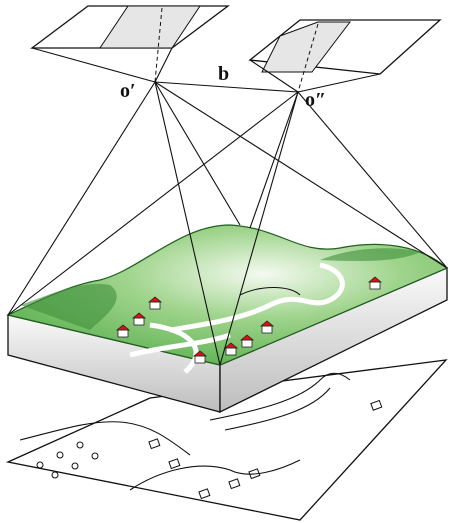 This screenshot has height=523, width=449. I want to click on base-label: b, so click(223, 74).